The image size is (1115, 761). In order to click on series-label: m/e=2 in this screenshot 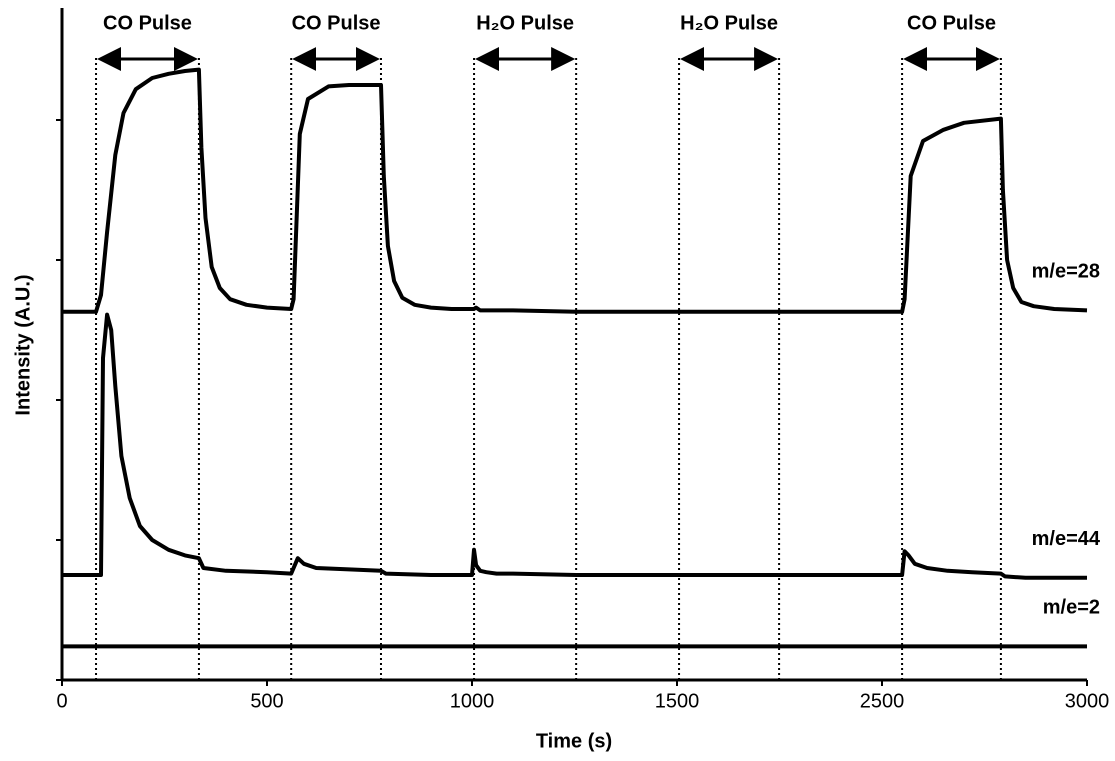, I will do `click(1071, 608)`.